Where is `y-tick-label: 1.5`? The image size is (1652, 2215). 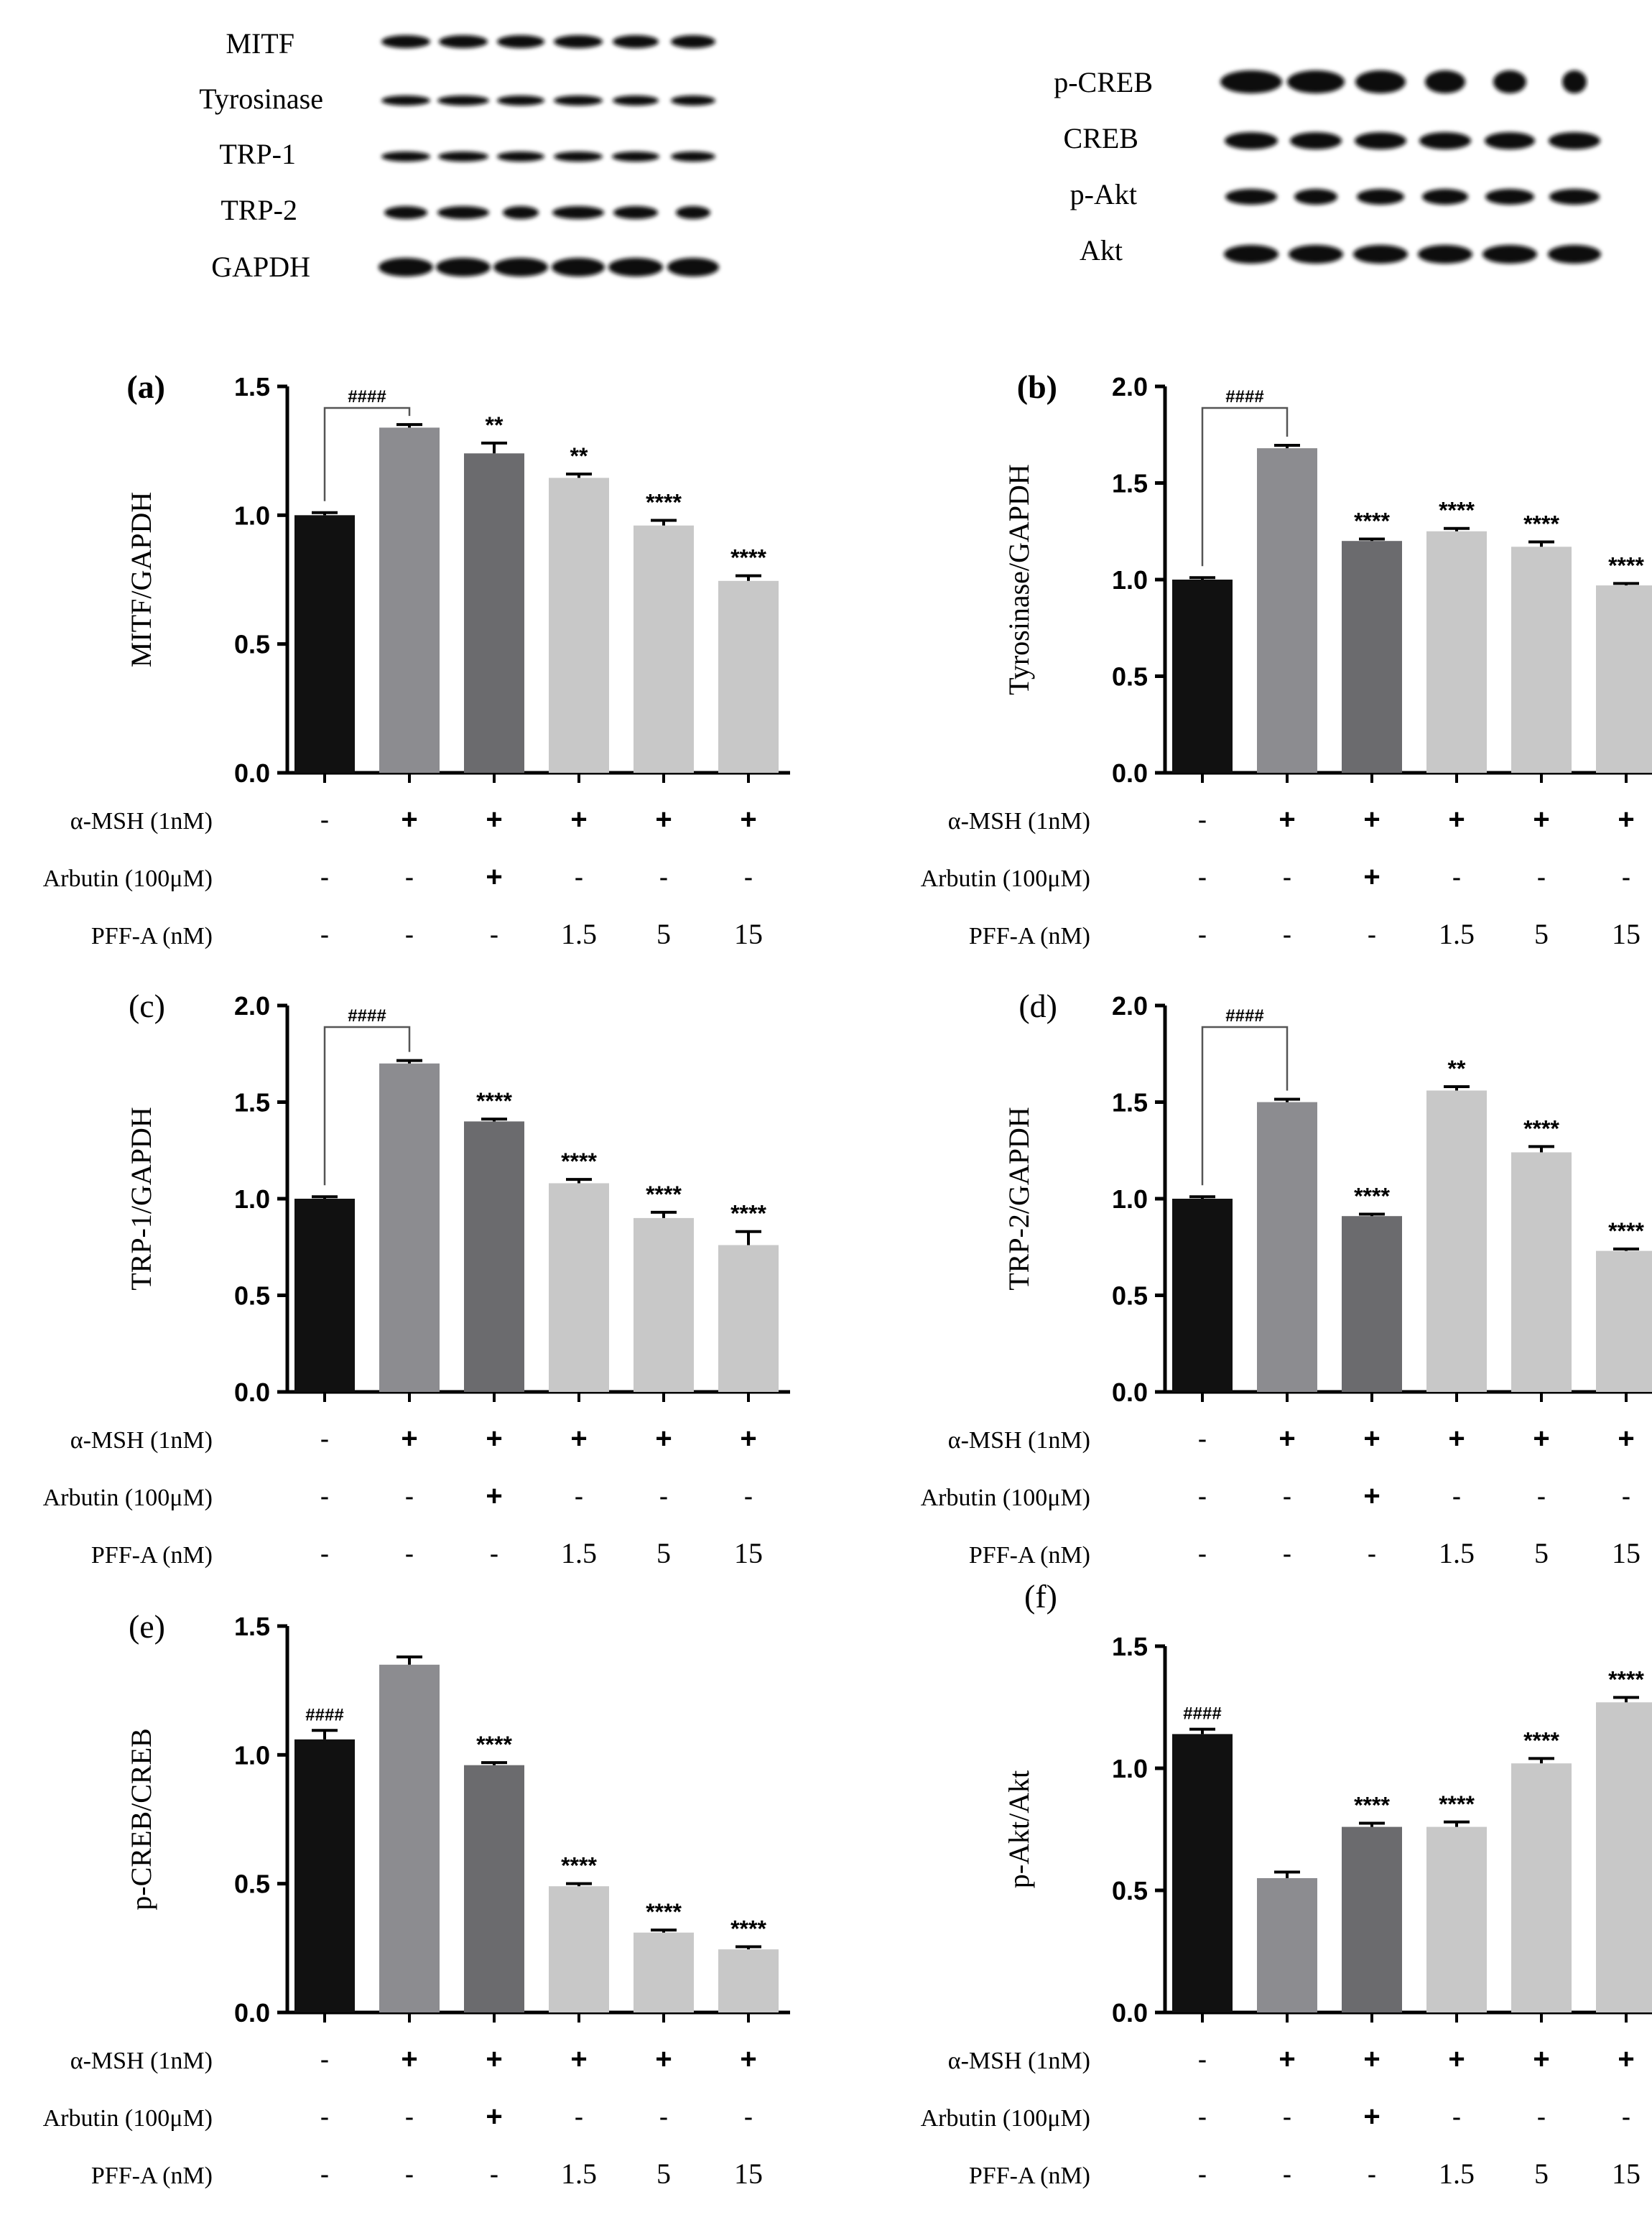
y-tick-label: 1.5 is located at coordinates (1130, 484).